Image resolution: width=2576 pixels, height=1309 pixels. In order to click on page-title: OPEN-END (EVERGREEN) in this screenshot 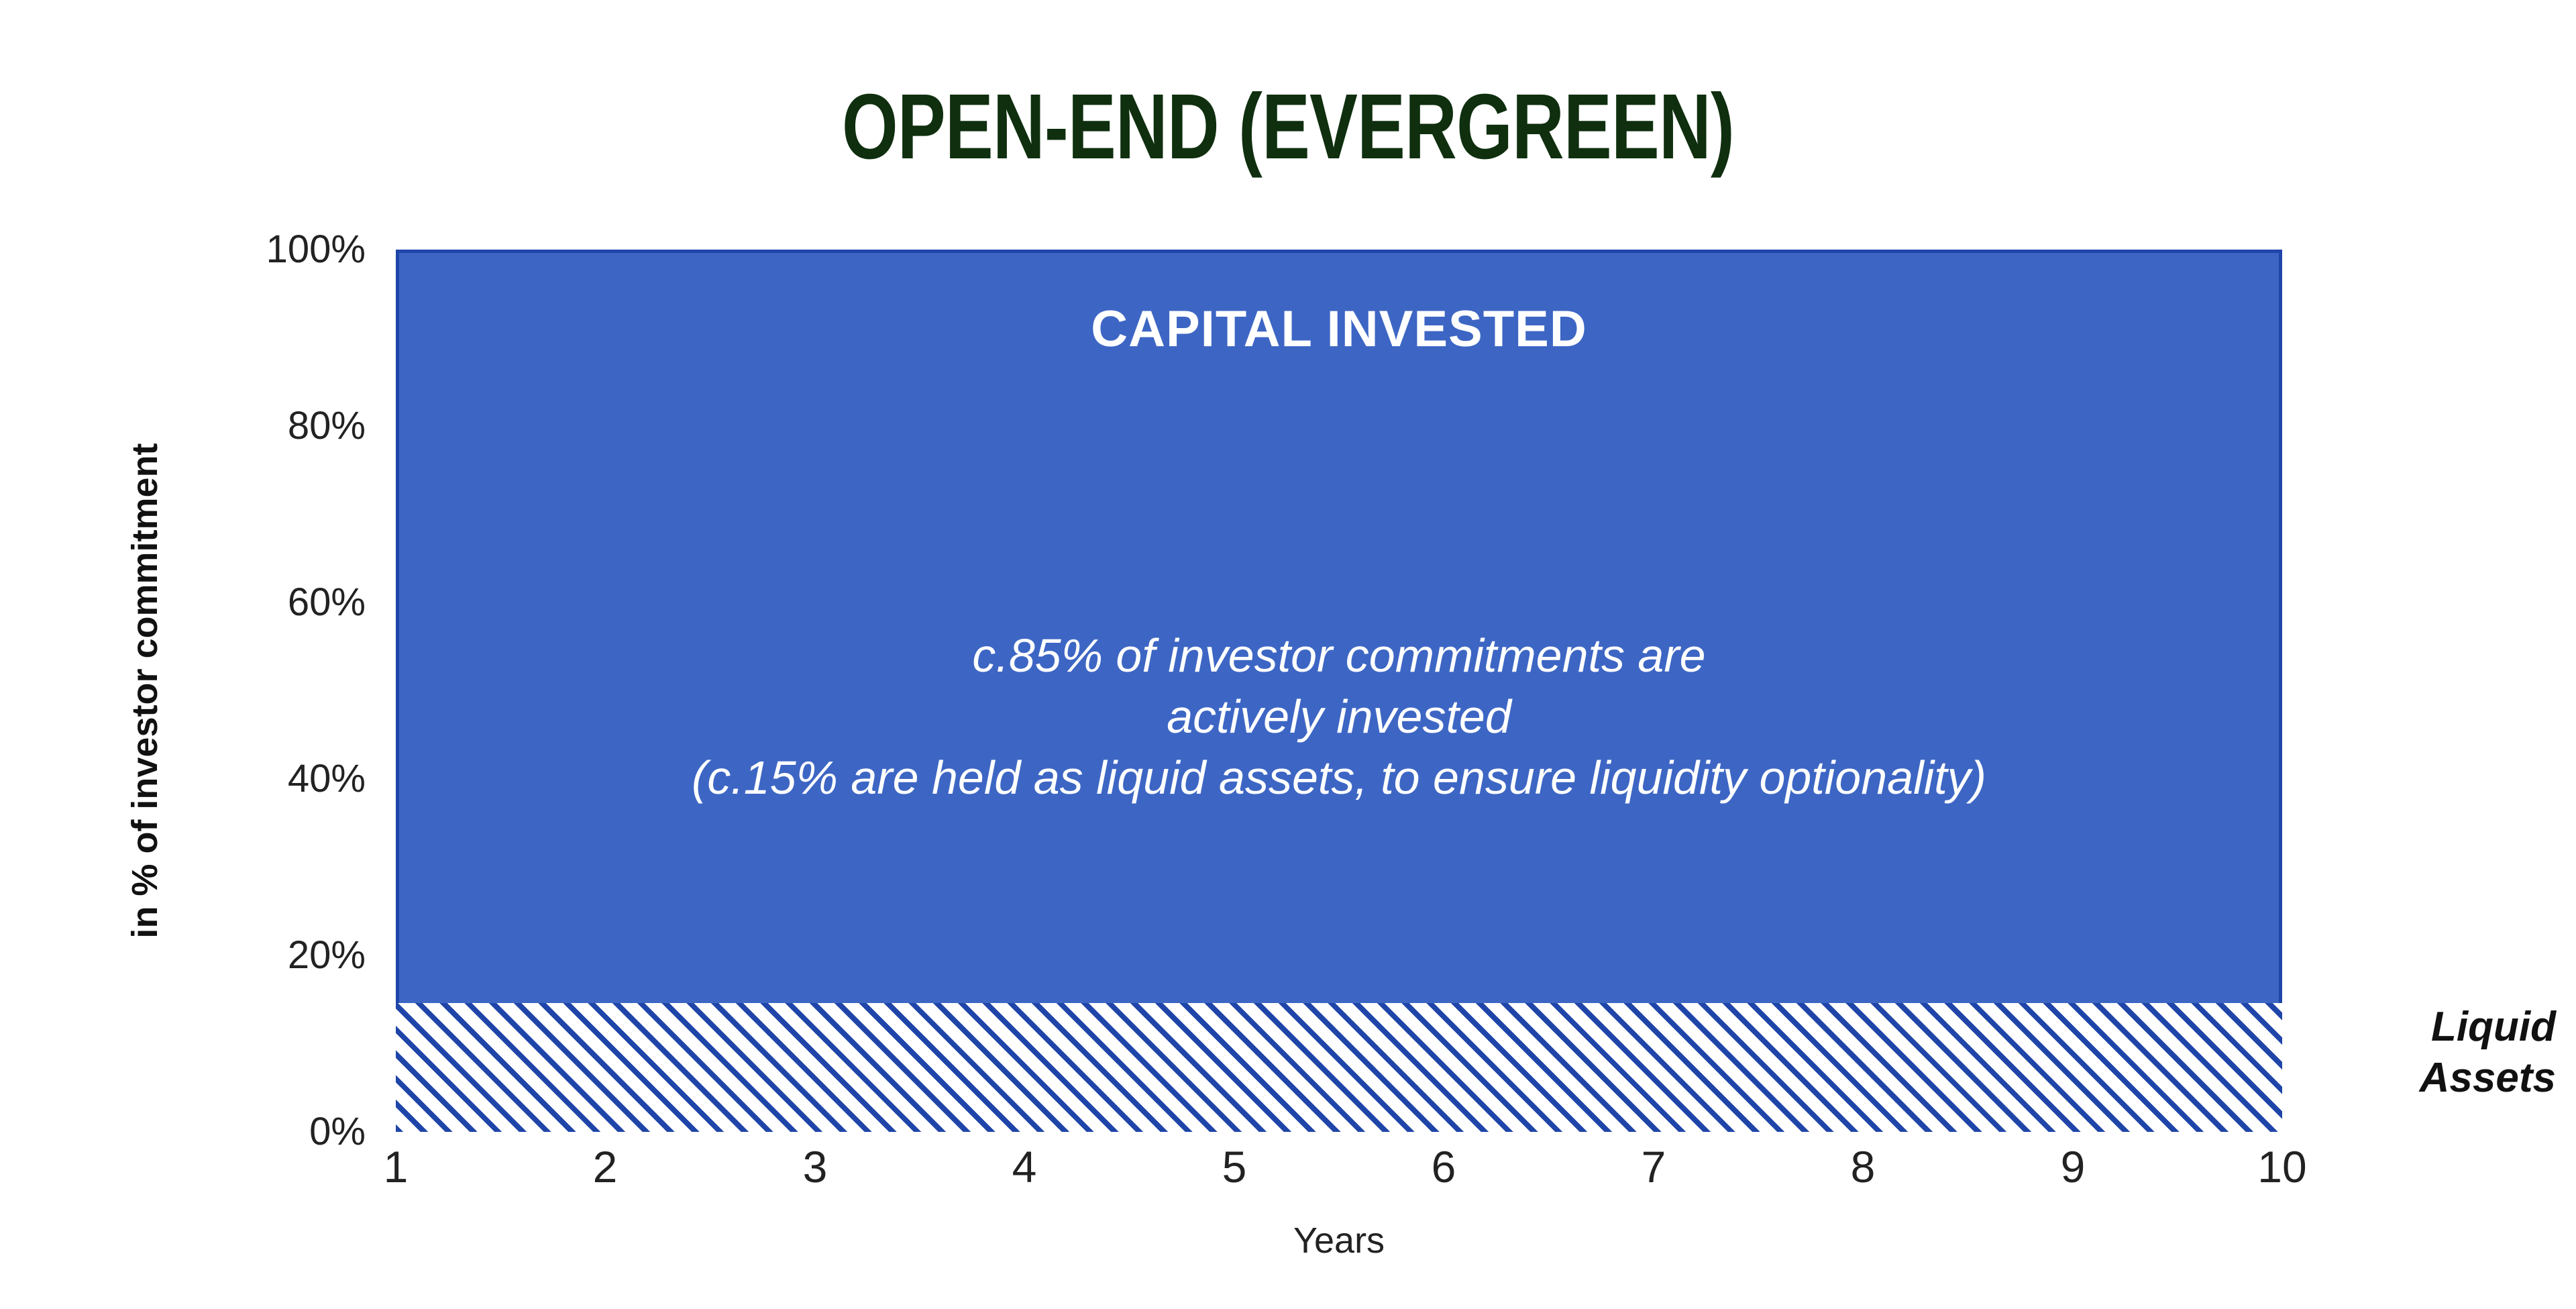, I will do `click(1288, 127)`.